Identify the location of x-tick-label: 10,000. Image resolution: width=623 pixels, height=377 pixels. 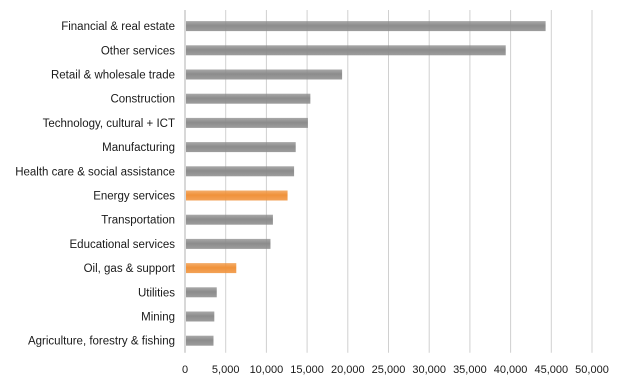
(267, 370).